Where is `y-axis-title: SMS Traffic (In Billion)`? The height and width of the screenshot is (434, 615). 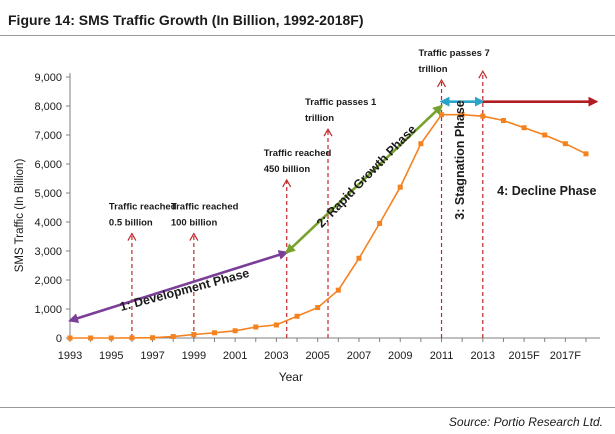 y-axis-title: SMS Traffic (In Billion) is located at coordinates (20, 216).